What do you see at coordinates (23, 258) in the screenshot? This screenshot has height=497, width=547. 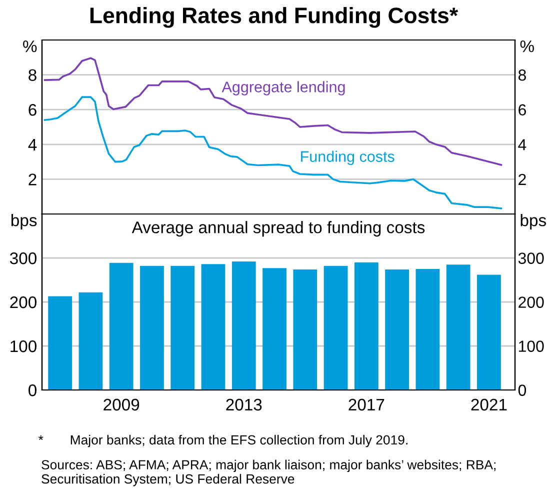 I see `y-tick-label: 300` at bounding box center [23, 258].